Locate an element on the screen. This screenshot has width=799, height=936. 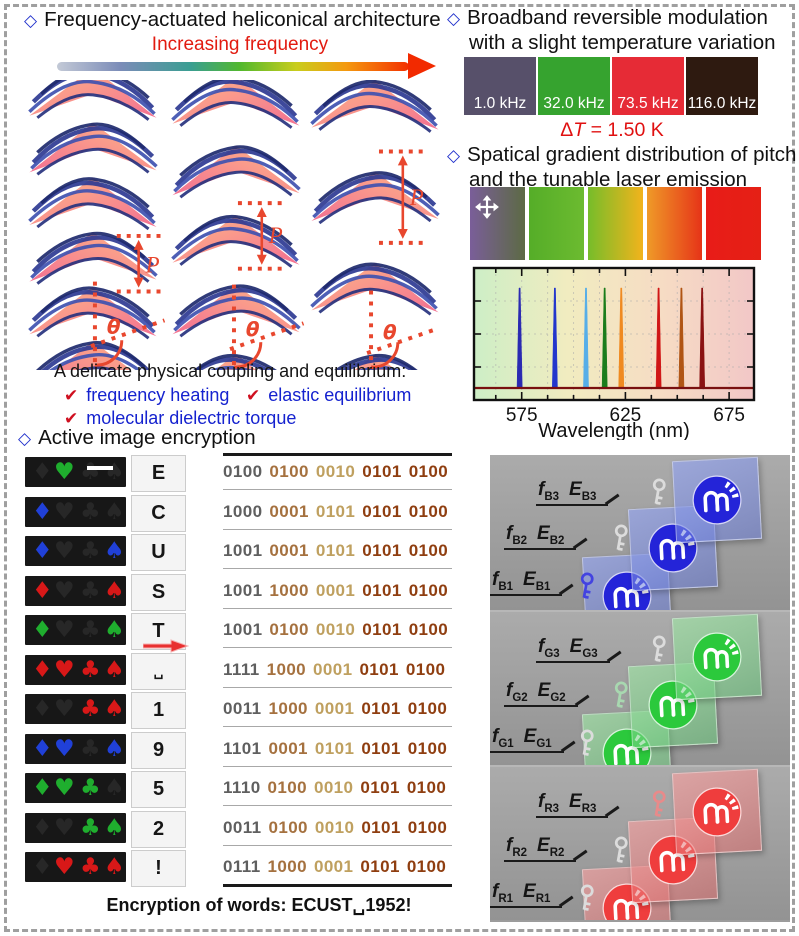
binary-code-row: 1101 0001 0101 0101 0100 is located at coordinates (340, 749).